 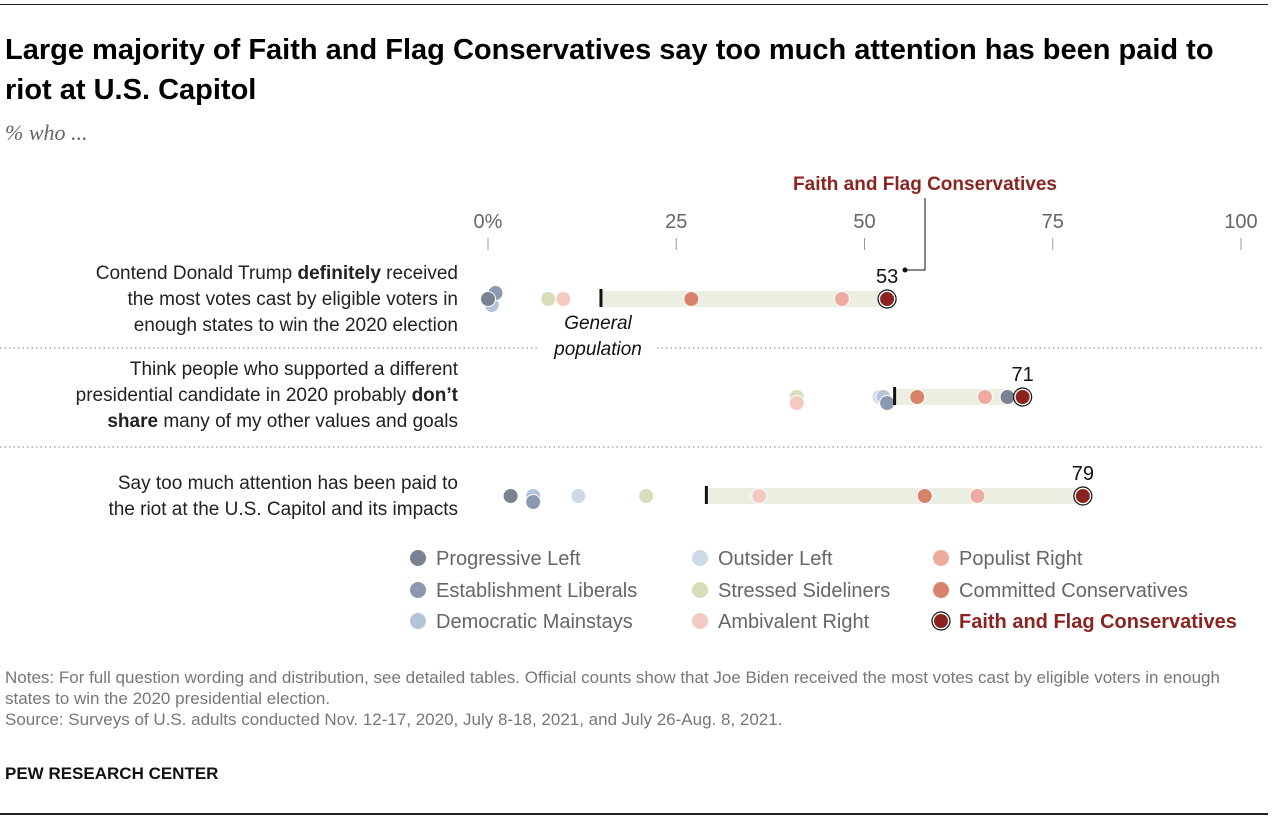 I want to click on legend-swatch-outsider-left, so click(x=700, y=558).